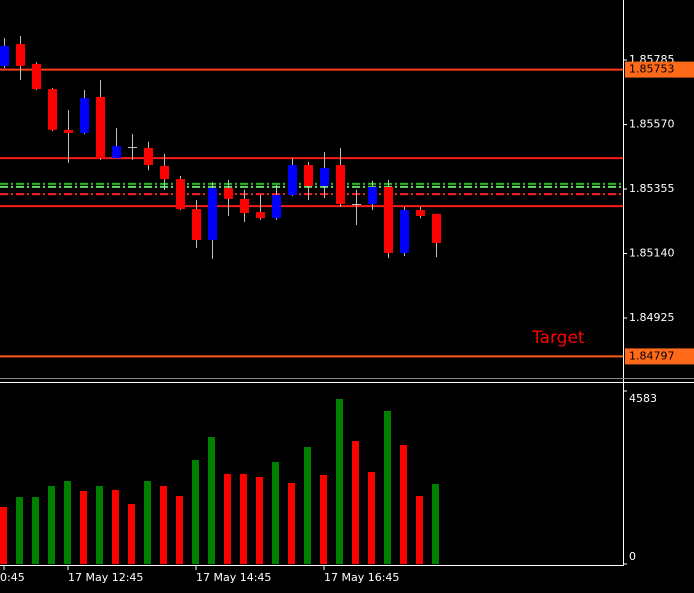 Image resolution: width=694 pixels, height=593 pixels. What do you see at coordinates (12, 577) in the screenshot?
I see `x-tick-label: 0:45` at bounding box center [12, 577].